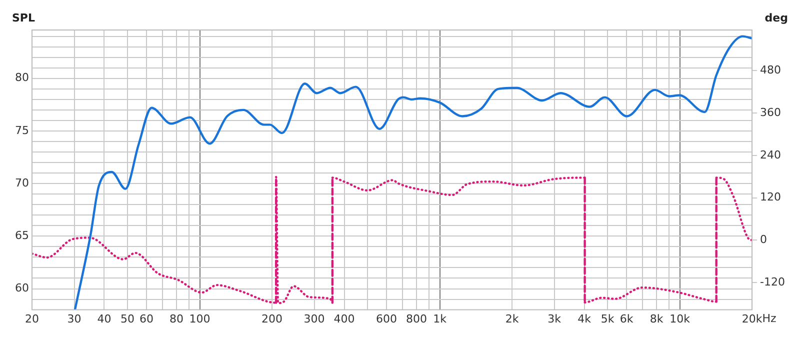 This screenshot has height=339, width=800. What do you see at coordinates (440, 319) in the screenshot?
I see `x-tick-label: 1k` at bounding box center [440, 319].